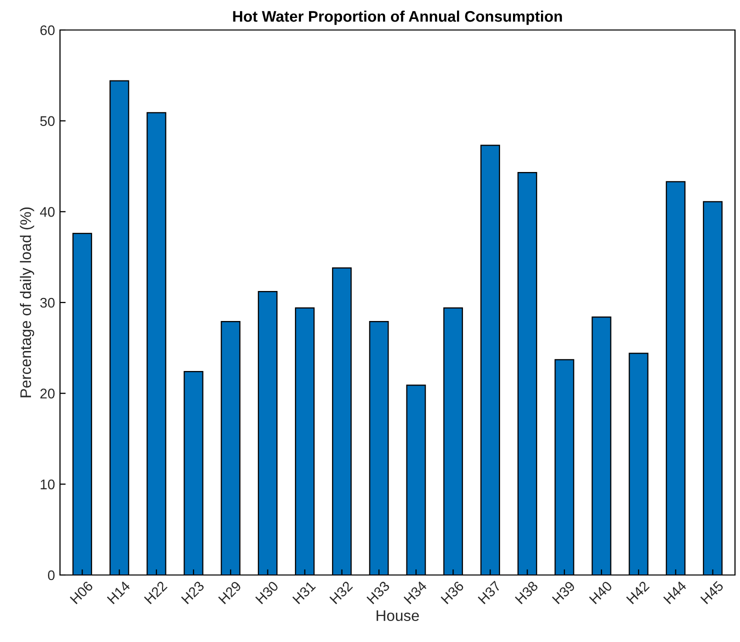 This screenshot has width=740, height=642. What do you see at coordinates (526, 592) in the screenshot?
I see `x-tick-label: H38` at bounding box center [526, 592].